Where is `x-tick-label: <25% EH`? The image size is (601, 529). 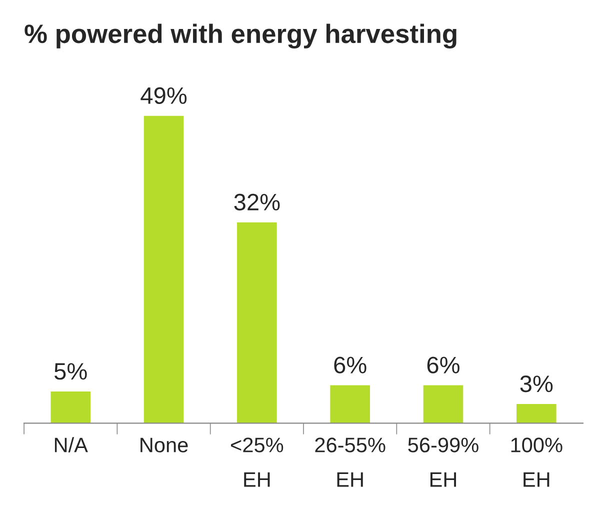 x-tick-label: <25% EH is located at coordinates (257, 462).